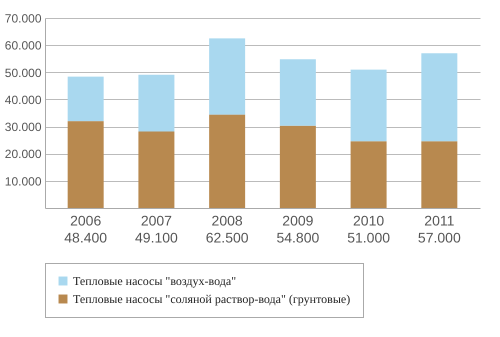 The width and height of the screenshot is (500, 337). Describe the element at coordinates (154, 281) in the screenshot. I see `legend-label: Тепловые насосы "воздух-вода"` at that location.